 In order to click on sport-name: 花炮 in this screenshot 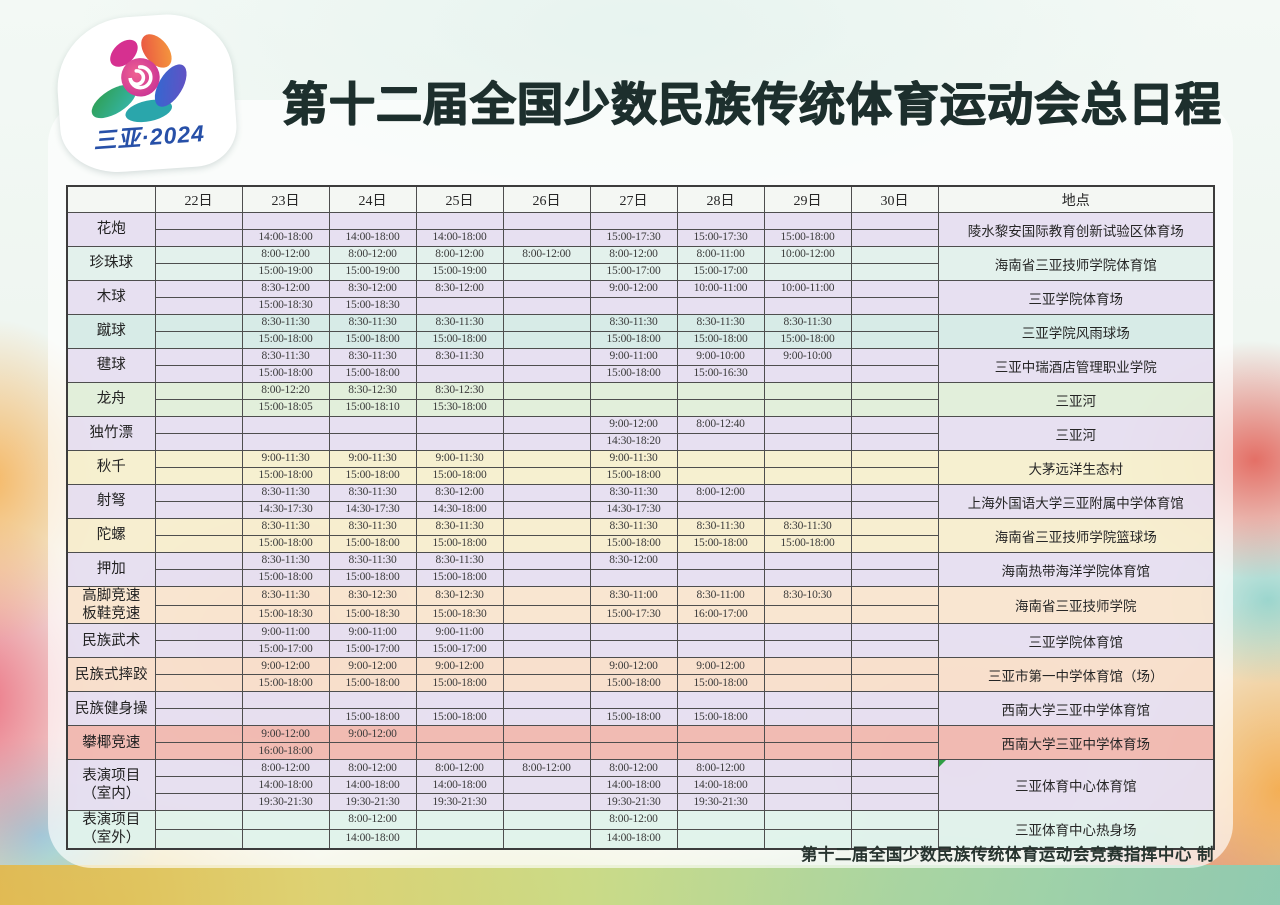, I will do `click(111, 229)`.